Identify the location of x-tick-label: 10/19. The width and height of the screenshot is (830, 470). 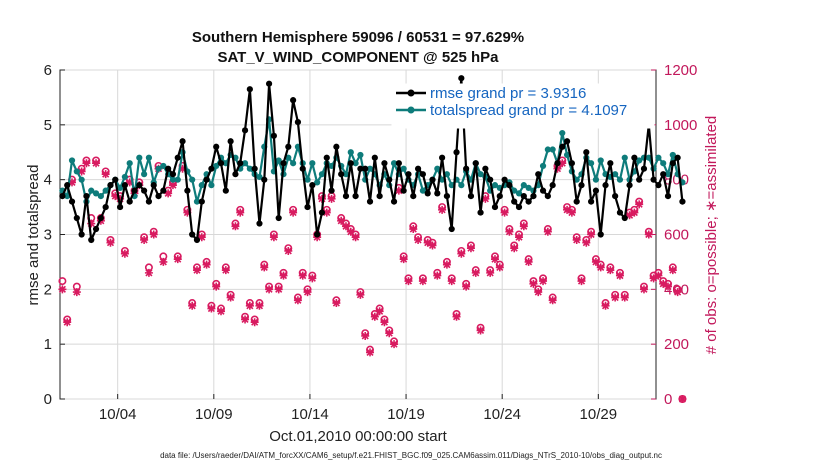
(406, 414).